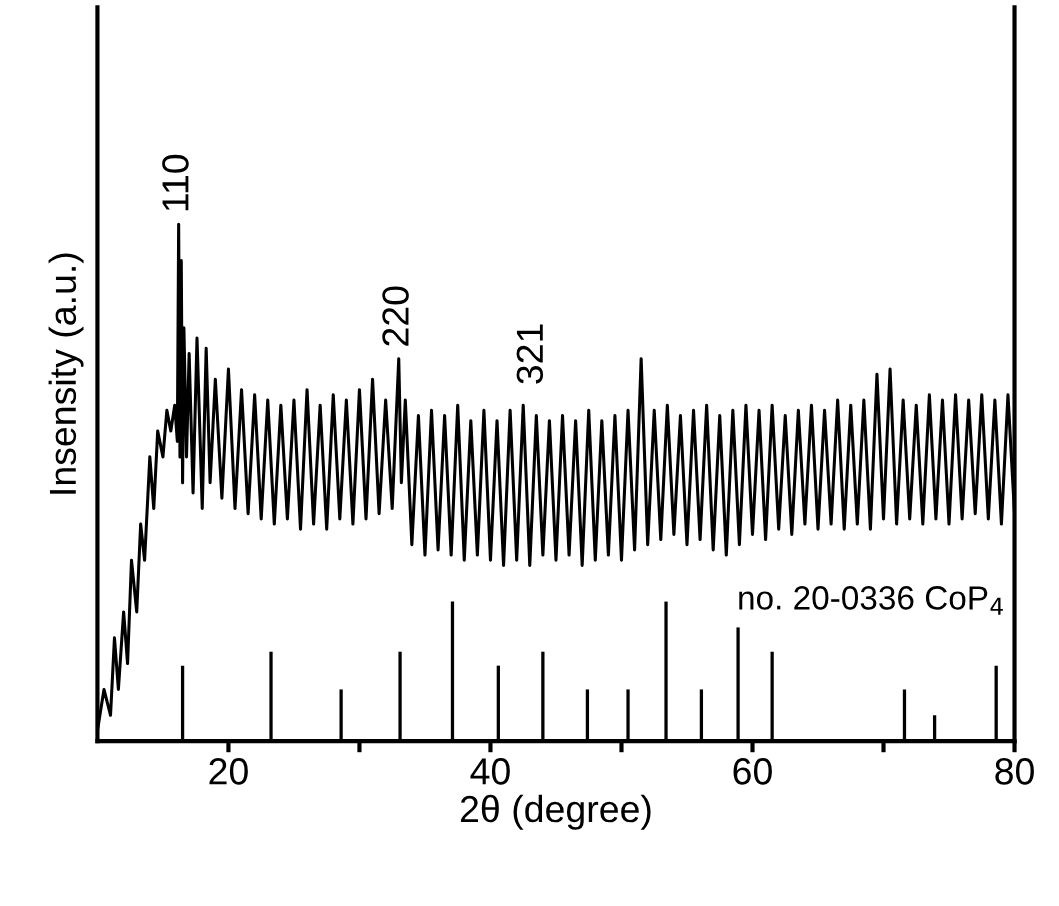 This screenshot has height=906, width=1059. Describe the element at coordinates (555, 812) in the screenshot. I see `x-axis-title: 2θ (degree)` at that location.